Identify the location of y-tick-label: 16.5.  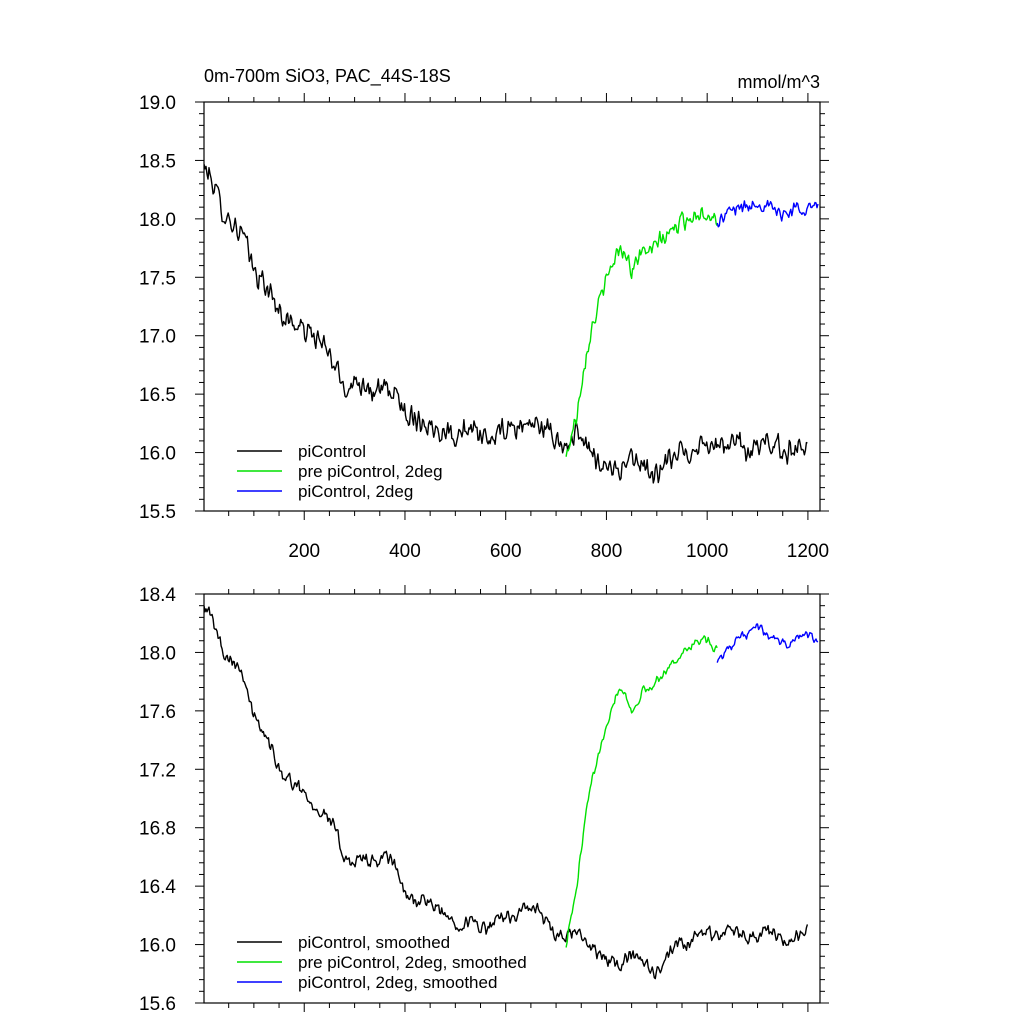
(157, 395).